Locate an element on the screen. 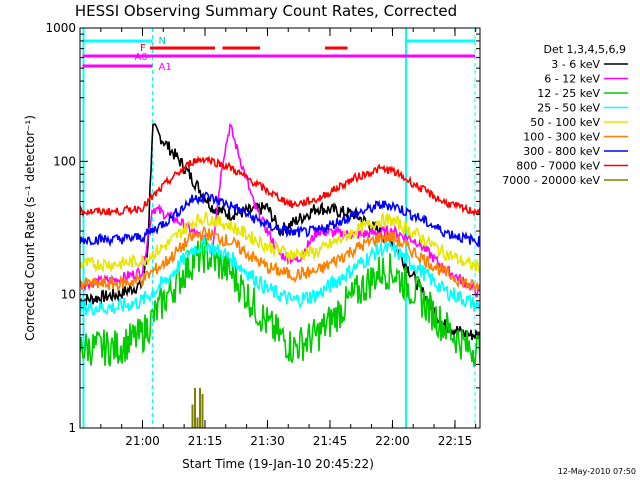 This screenshot has height=480, width=640. x-tick-label: 21:30 is located at coordinates (267, 441).